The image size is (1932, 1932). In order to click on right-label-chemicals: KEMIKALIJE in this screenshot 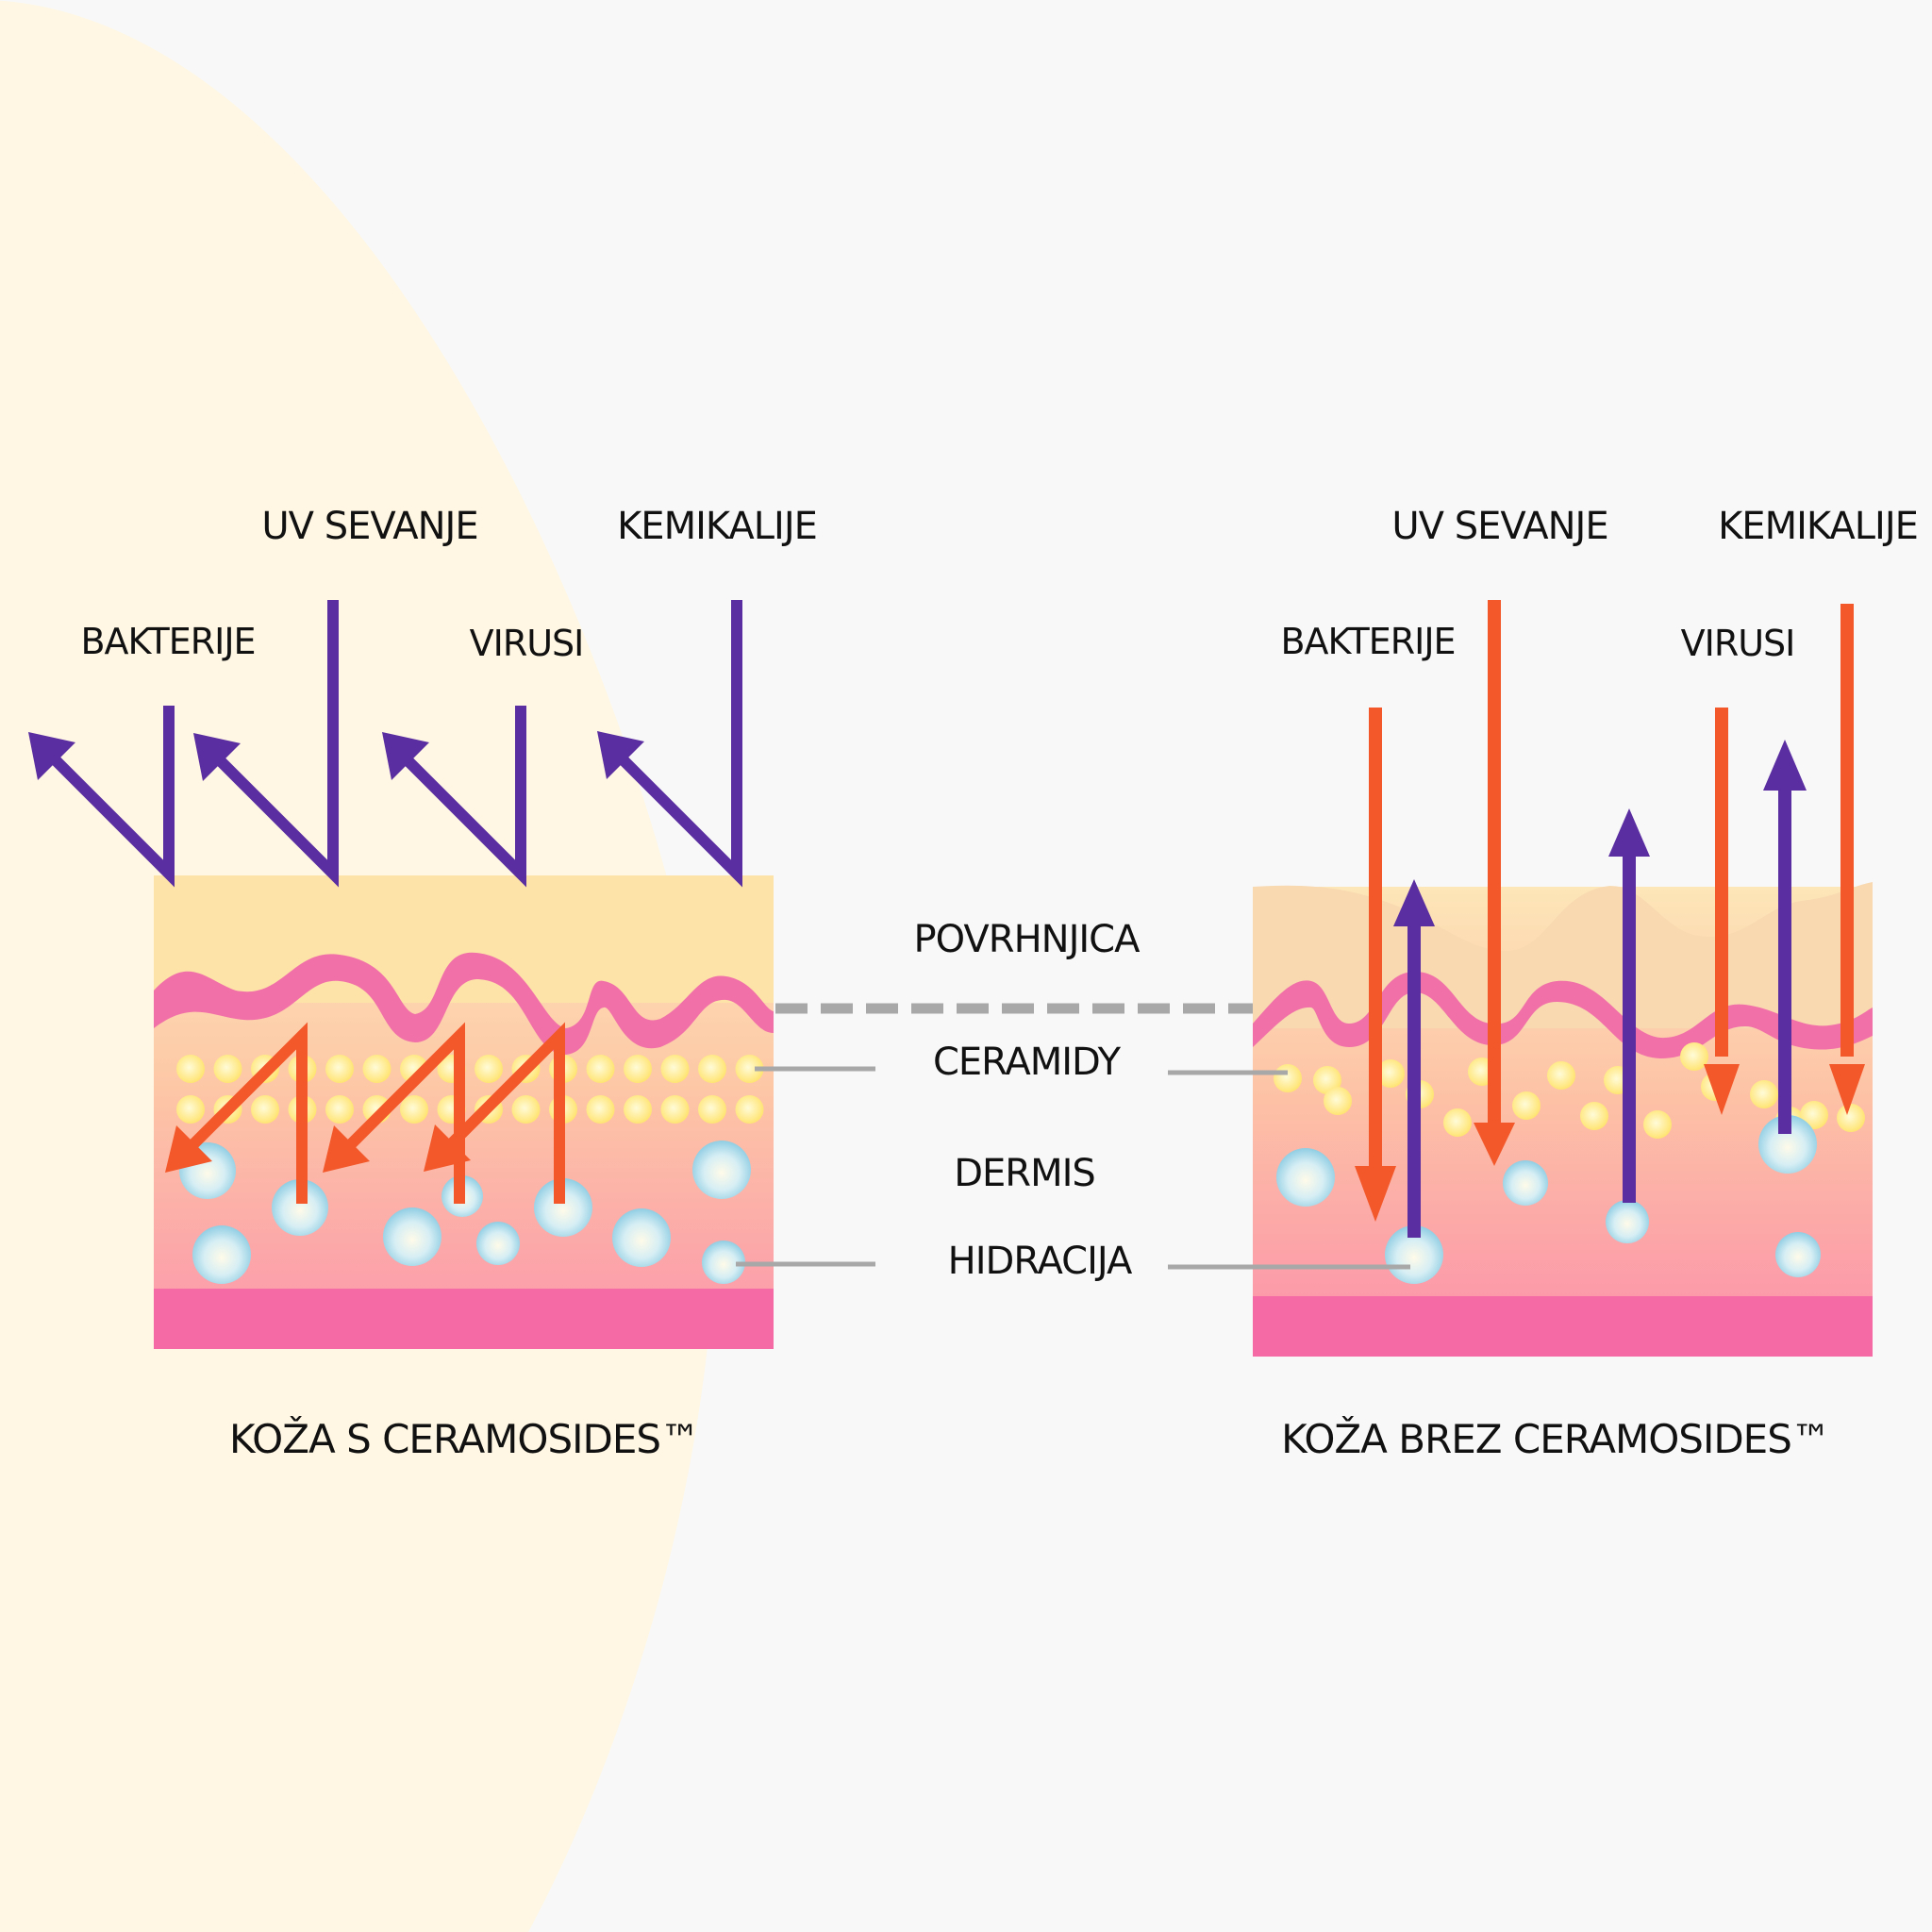, I will do `click(1818, 526)`.